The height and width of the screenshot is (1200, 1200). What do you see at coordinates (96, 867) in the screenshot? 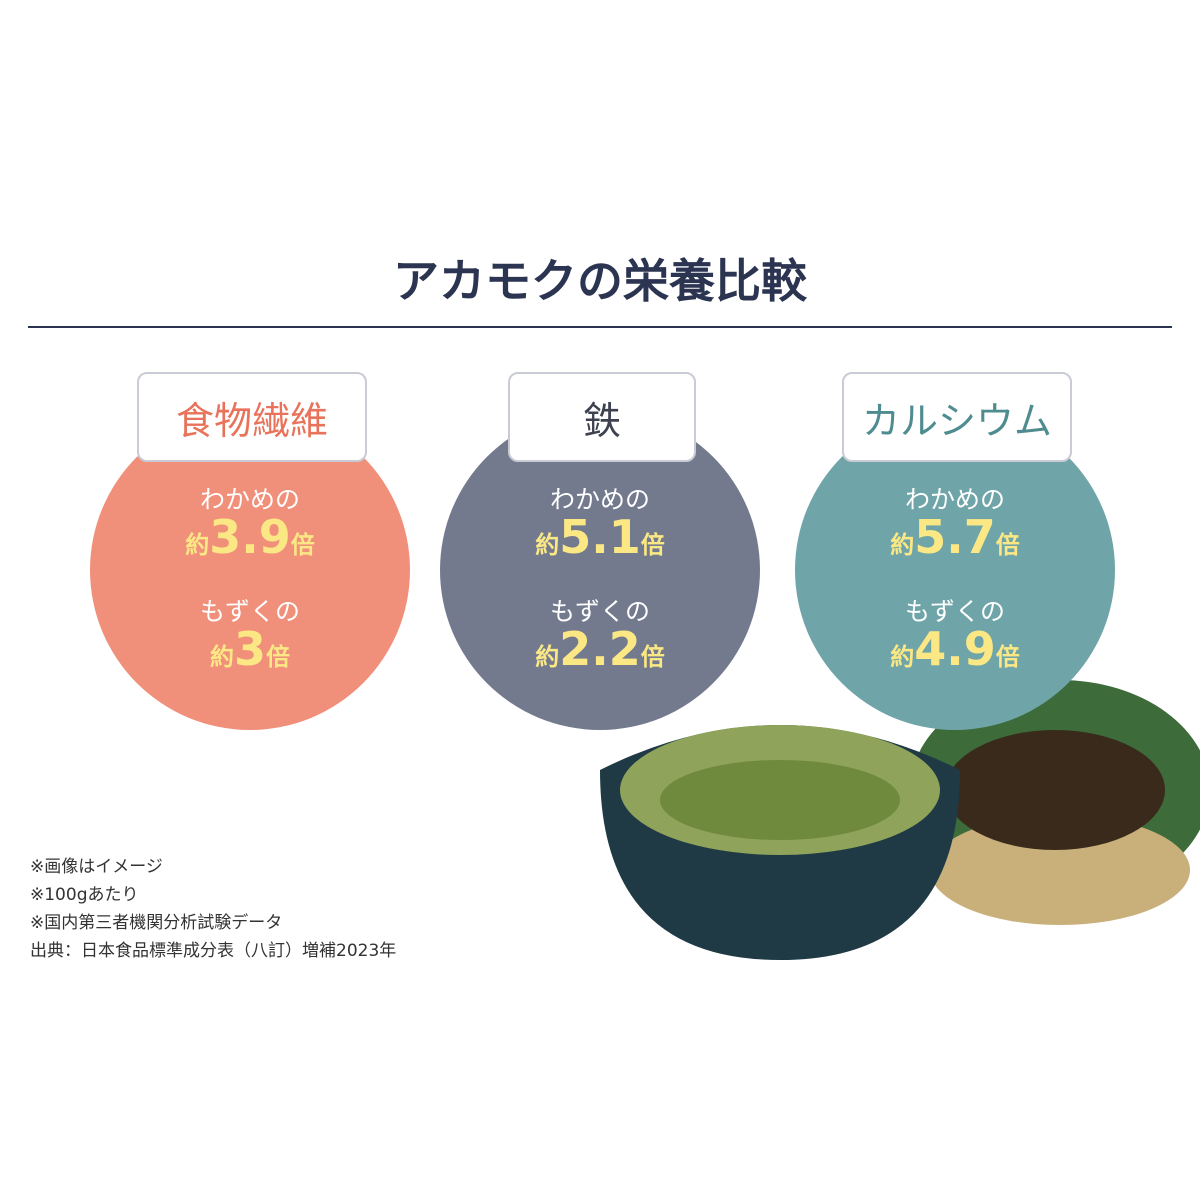
I see `footnote: ※画像はイメージ` at bounding box center [96, 867].